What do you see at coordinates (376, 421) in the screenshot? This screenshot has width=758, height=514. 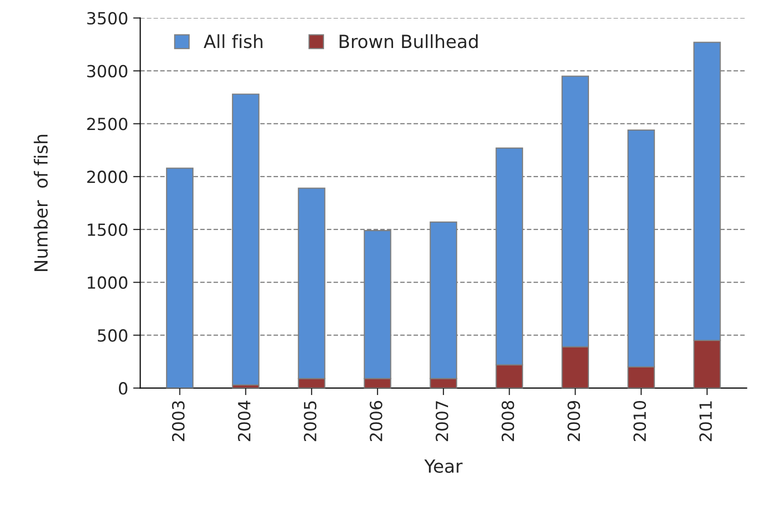 I see `x-tick-label: 2006` at bounding box center [376, 421].